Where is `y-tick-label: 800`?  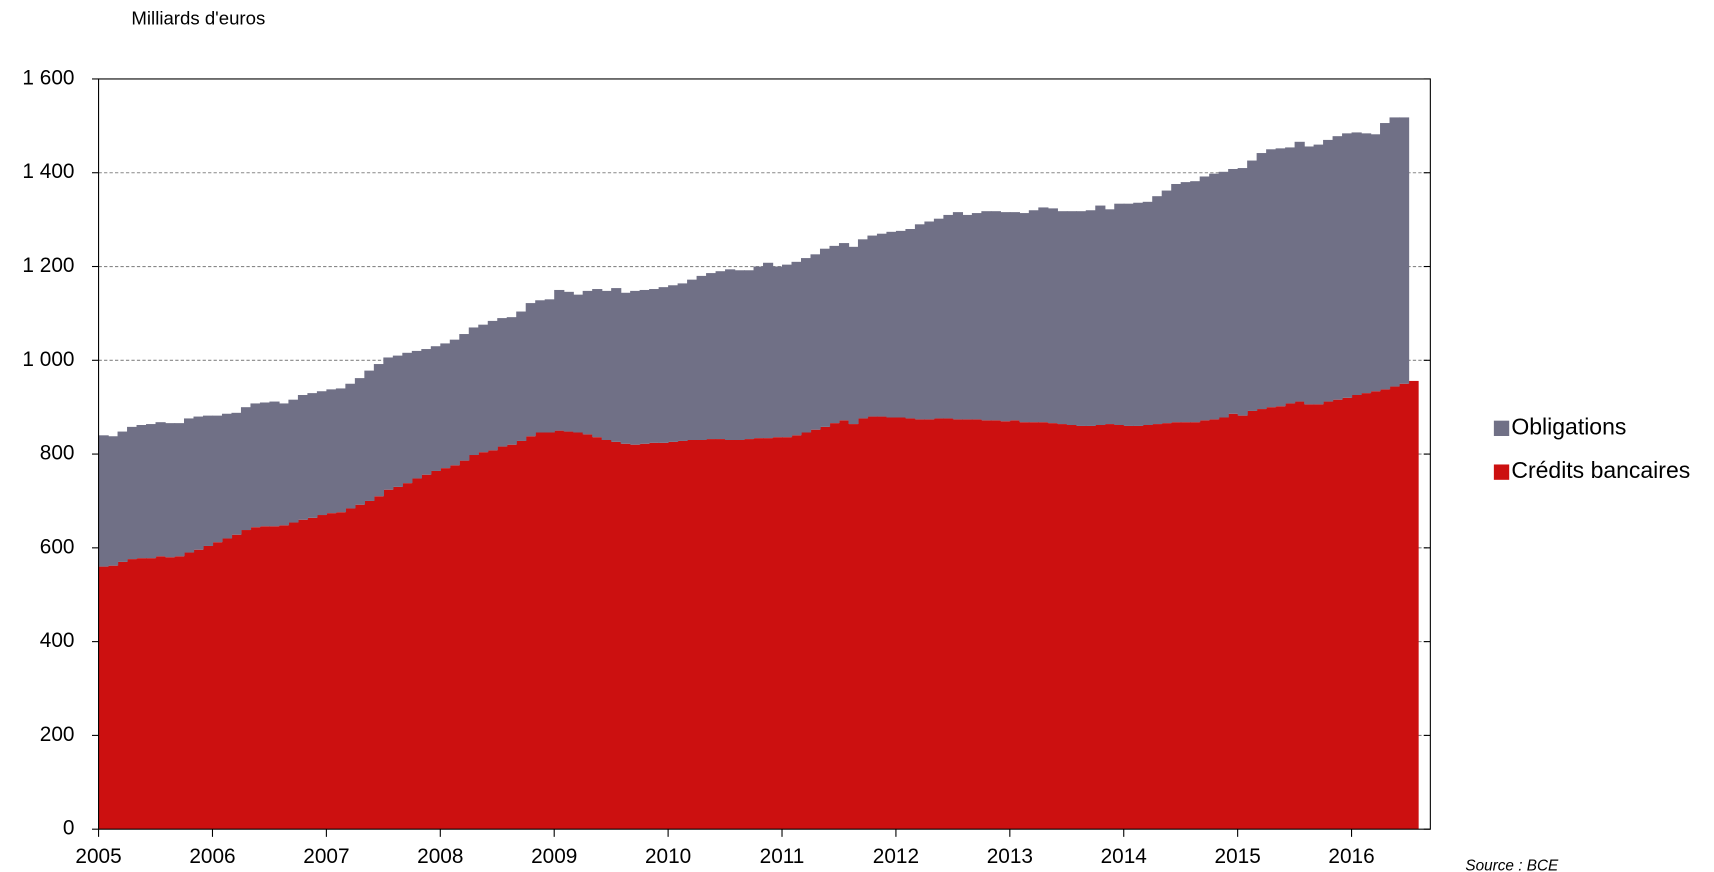
y-tick-label: 800 is located at coordinates (57, 453).